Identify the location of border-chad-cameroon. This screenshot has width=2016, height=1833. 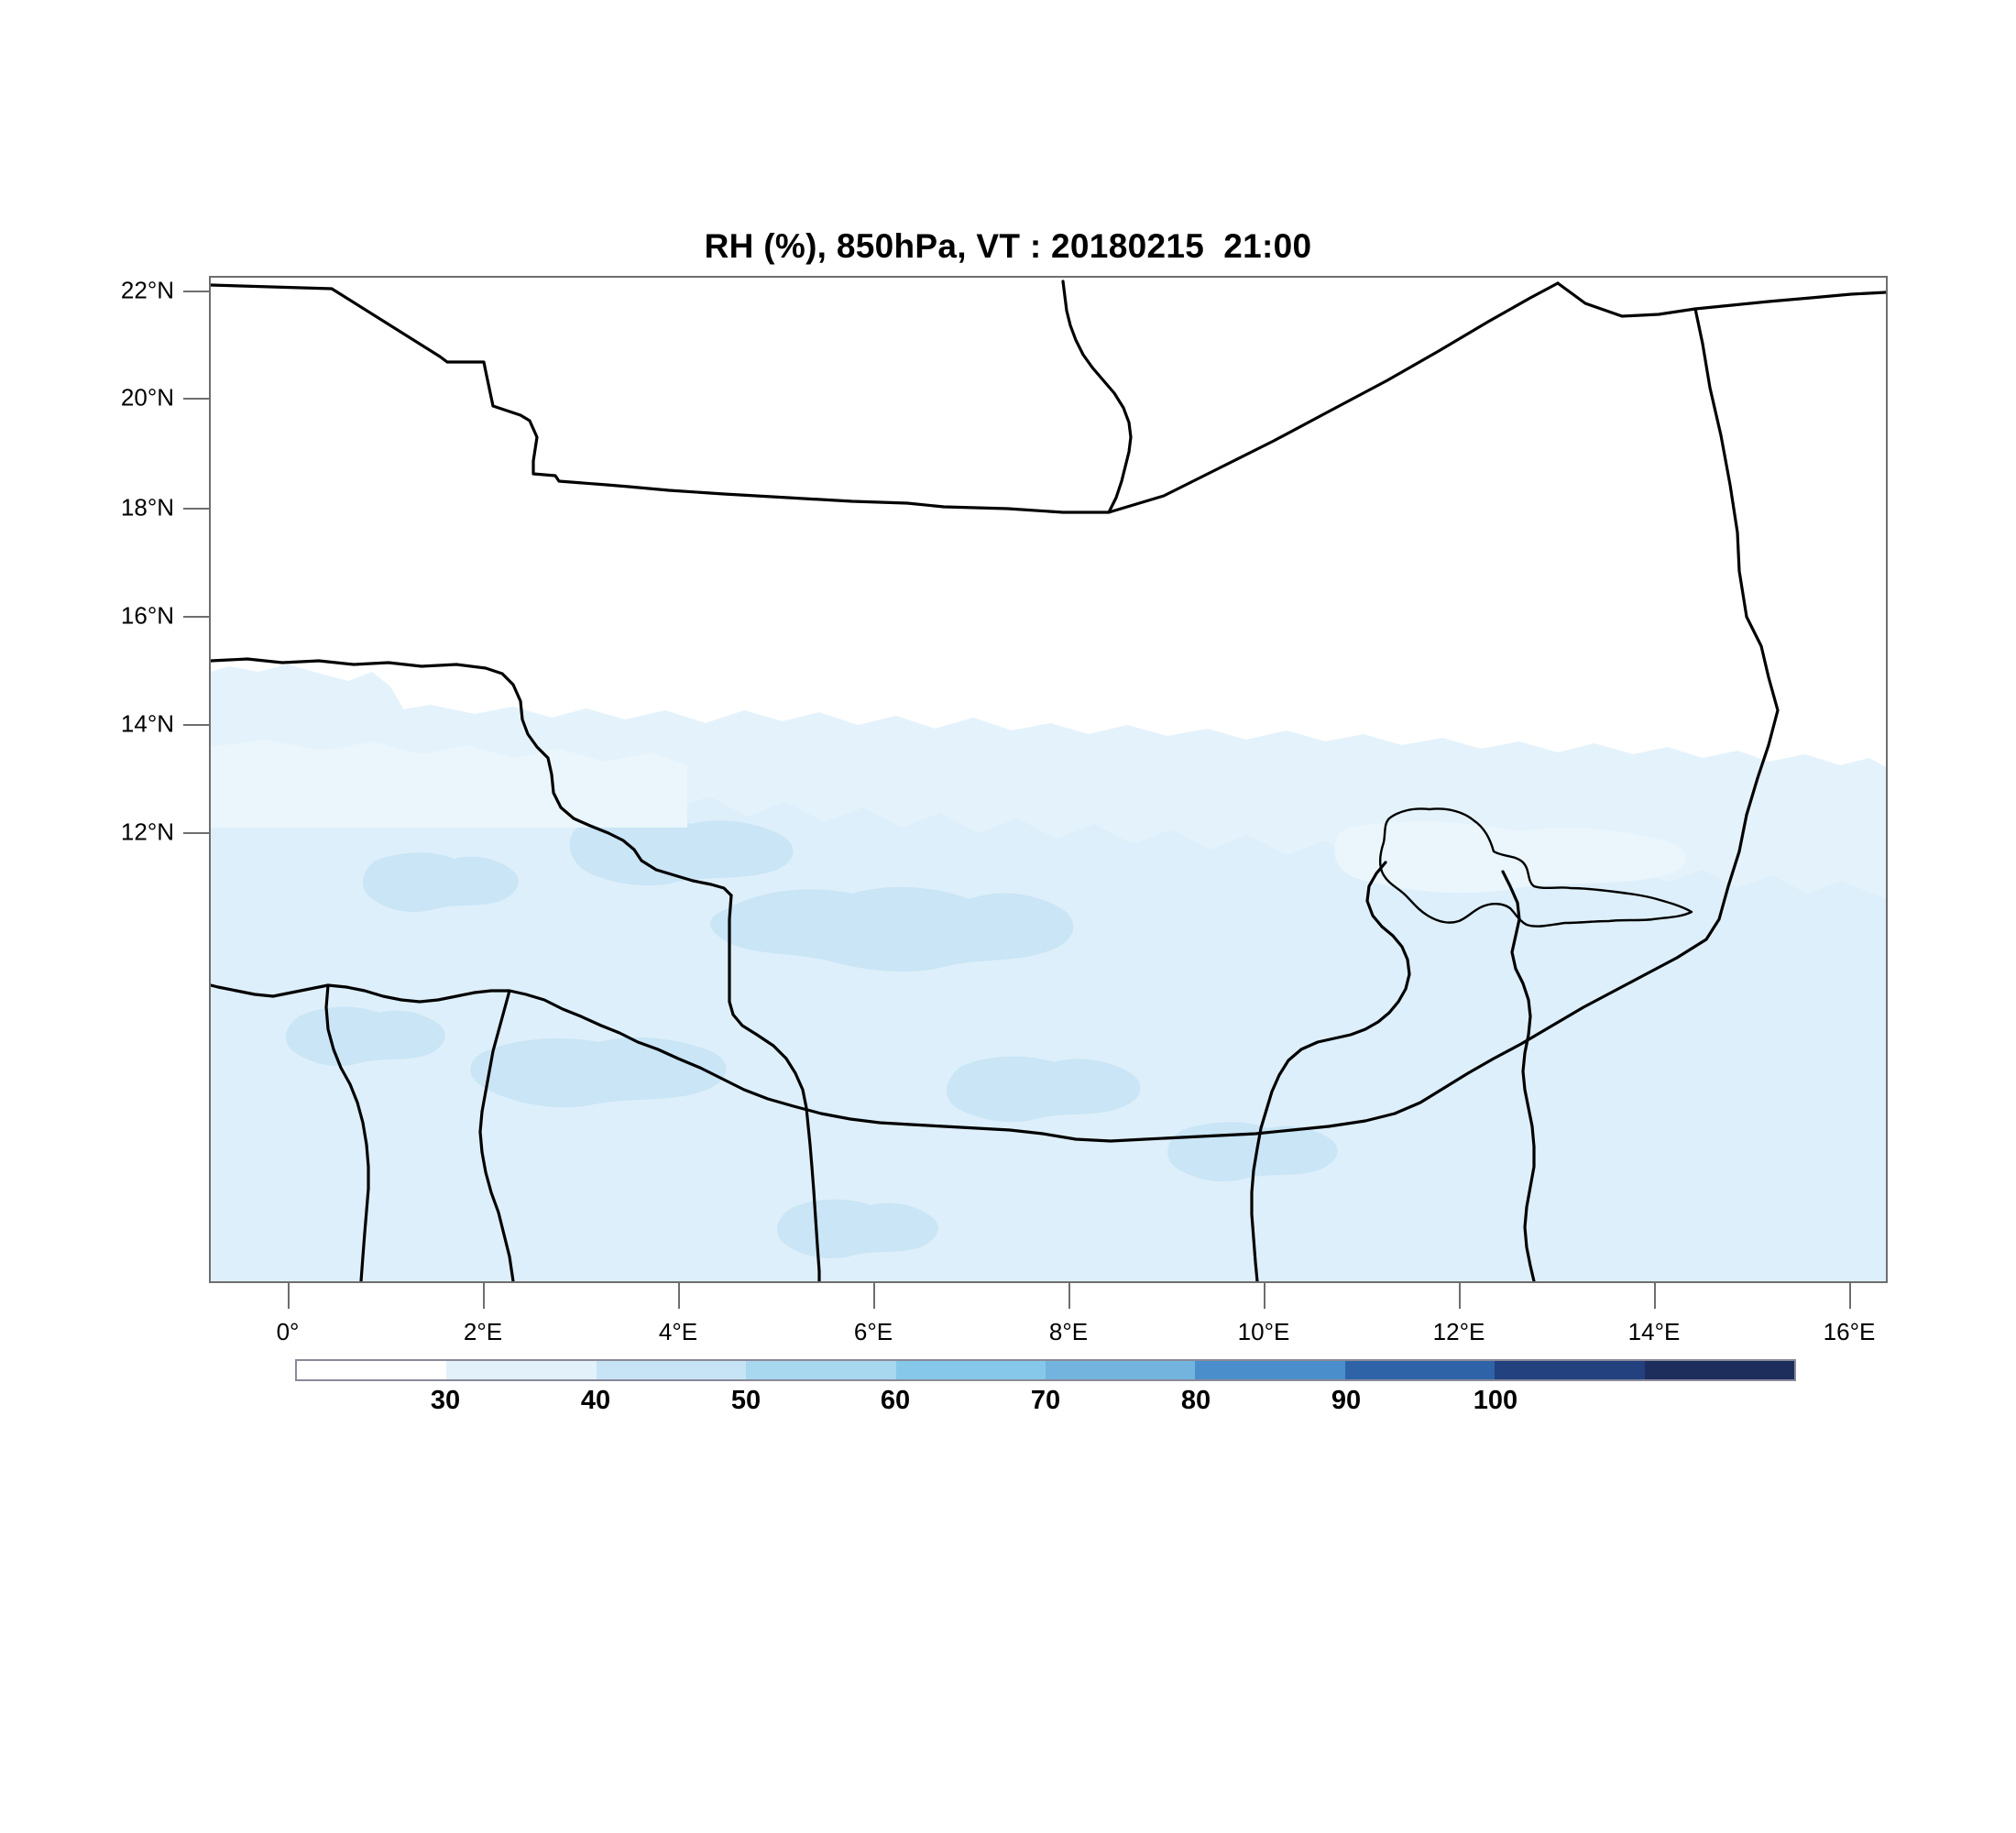
(1518, 1075).